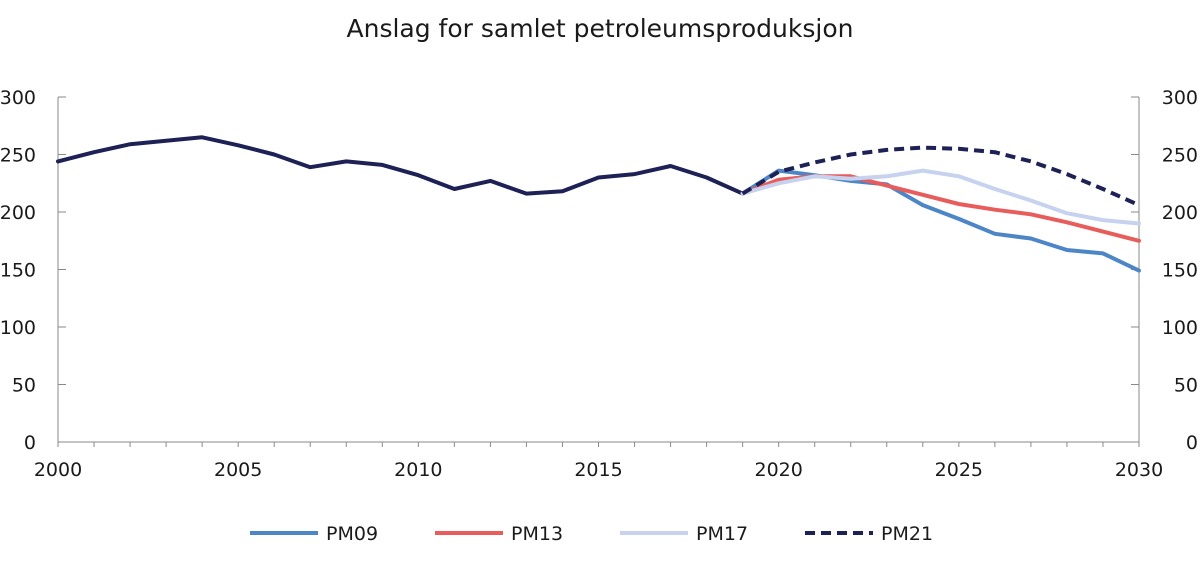 Image resolution: width=1200 pixels, height=562 pixels. Describe the element at coordinates (778, 470) in the screenshot. I see `x-tick-label: 2020` at that location.